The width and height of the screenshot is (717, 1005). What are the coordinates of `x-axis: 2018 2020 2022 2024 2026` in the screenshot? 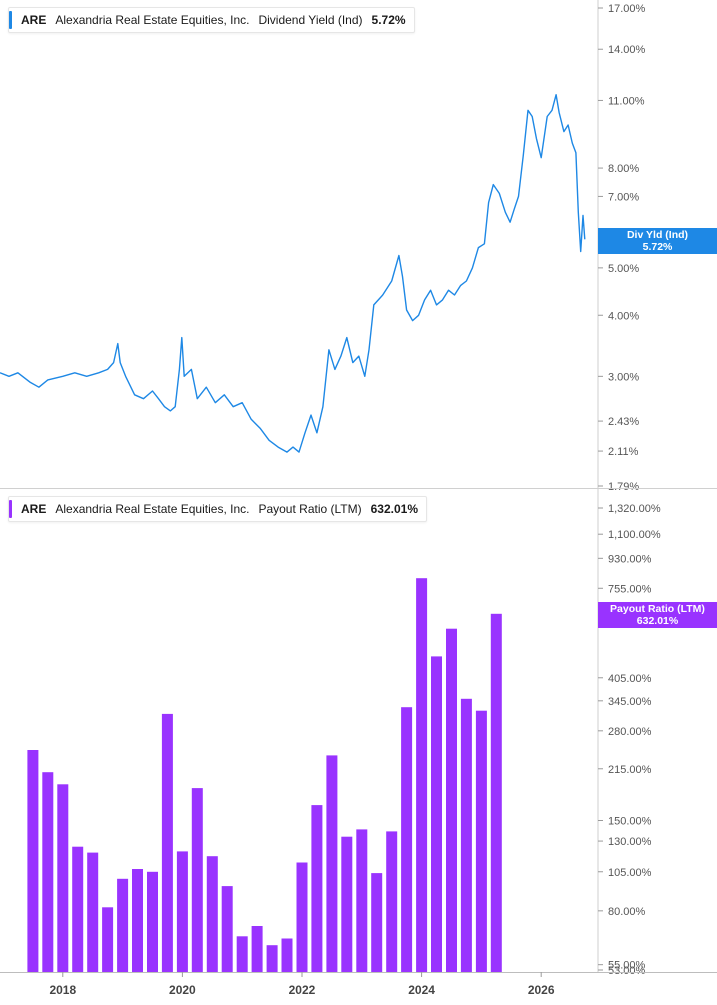 It's located at (358, 984).